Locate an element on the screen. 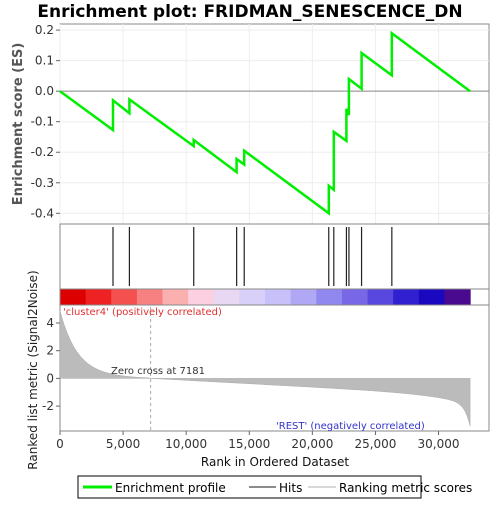 Image resolution: width=500 pixels, height=505 pixels. hits-panel-frame is located at coordinates (274, 256).